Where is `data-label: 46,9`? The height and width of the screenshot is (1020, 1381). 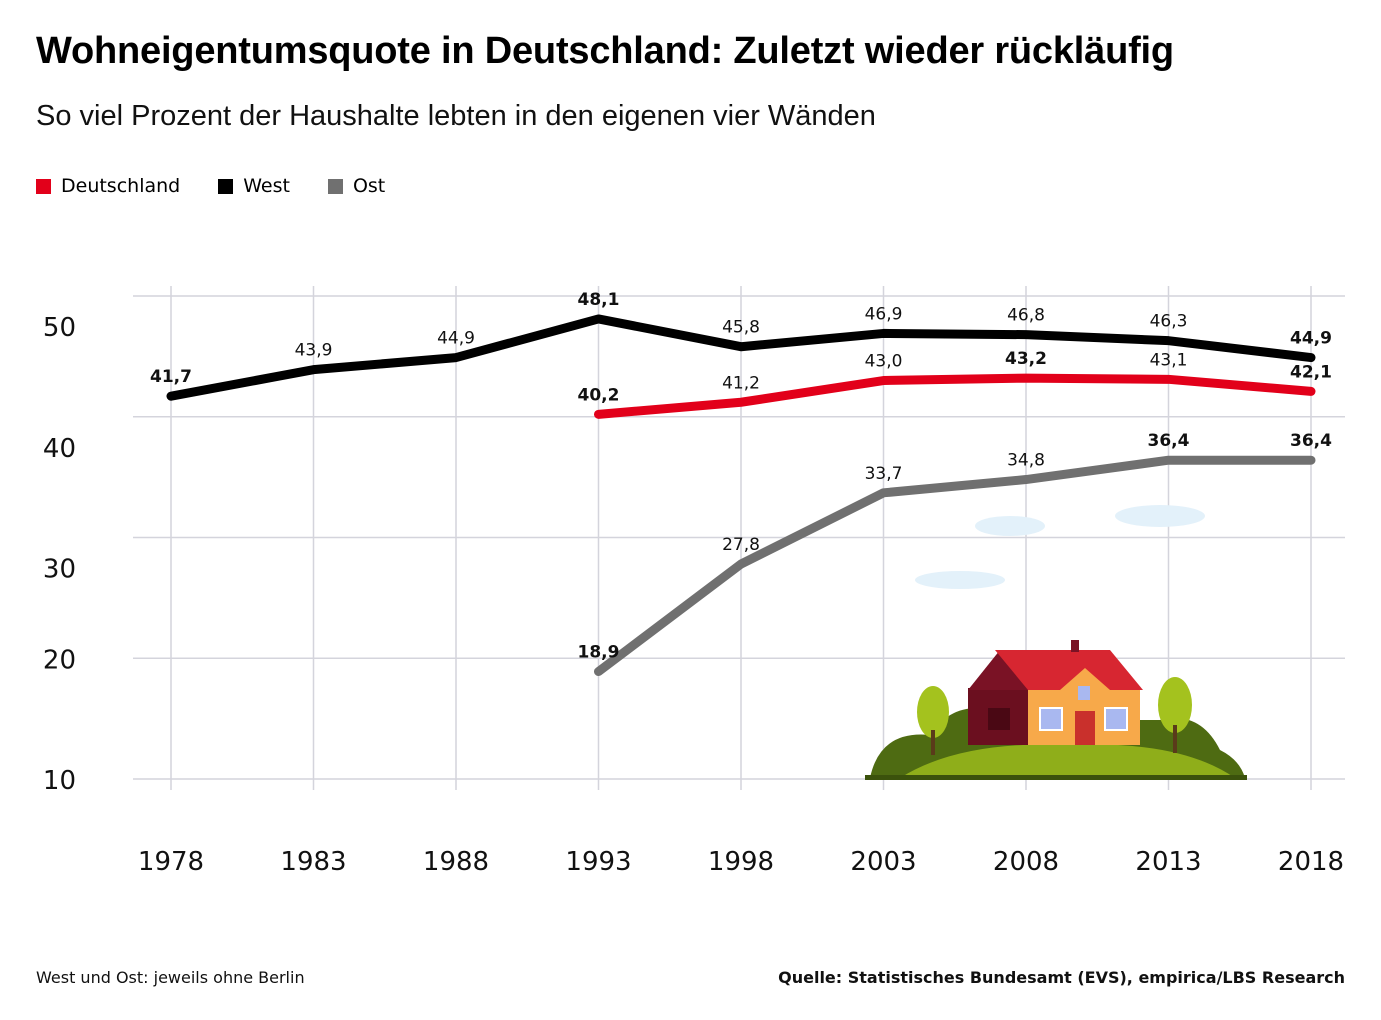
data-label: 46,9 is located at coordinates (884, 314).